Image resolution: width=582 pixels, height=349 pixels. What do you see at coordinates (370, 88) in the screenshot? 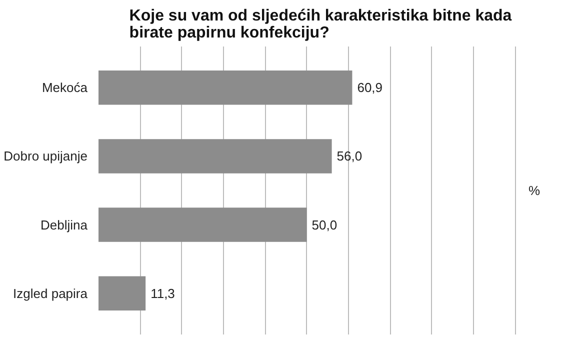
I see `data-label: 60,9` at bounding box center [370, 88].